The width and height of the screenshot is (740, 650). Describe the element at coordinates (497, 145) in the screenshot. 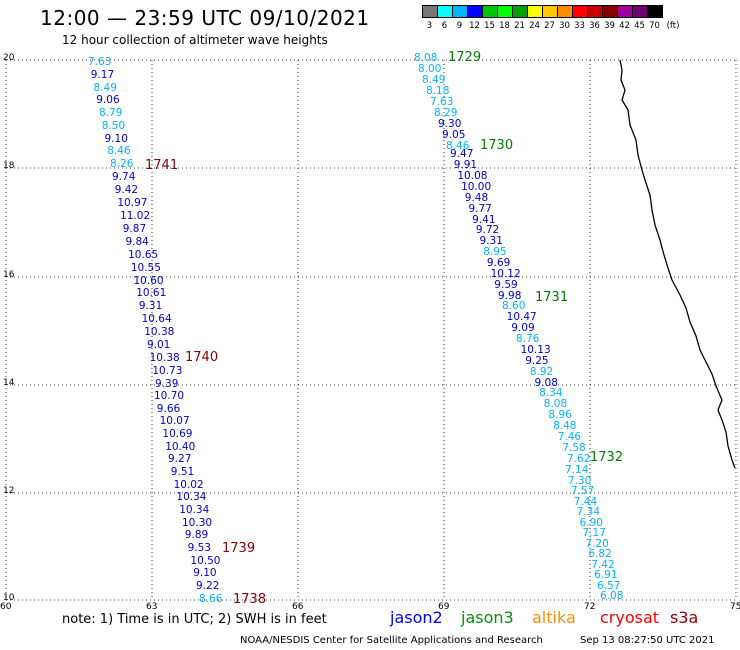

I see `track-id-label: 1730` at that location.